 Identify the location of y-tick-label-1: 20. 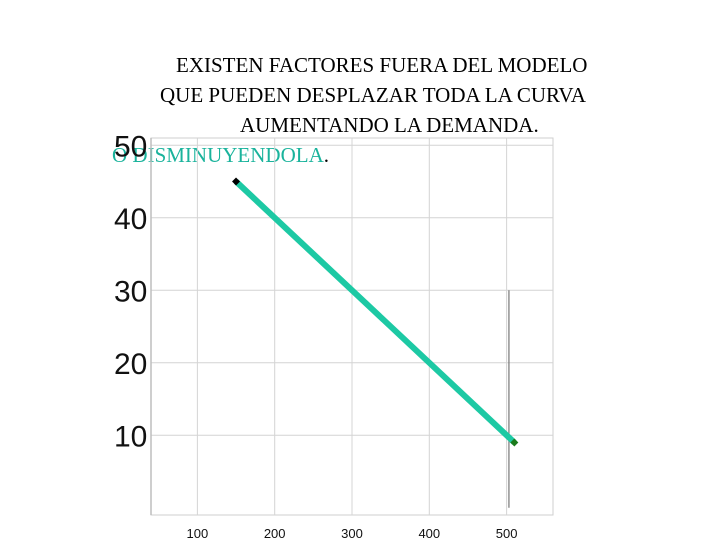
(130, 364).